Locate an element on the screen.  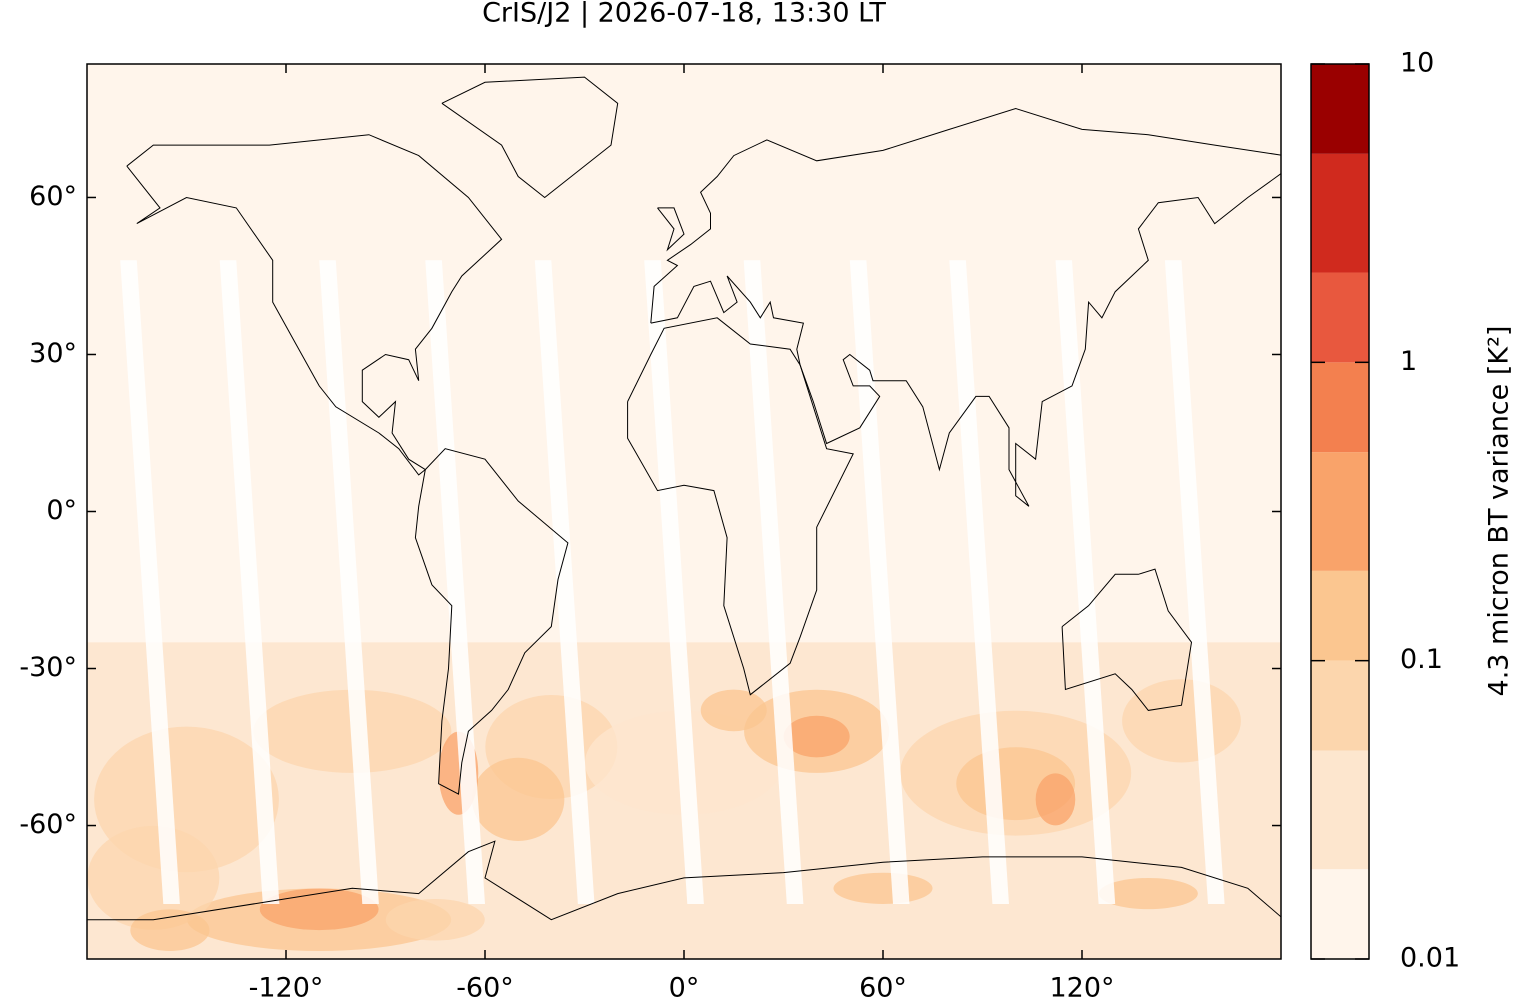
x-tick-label: -60° is located at coordinates (485, 987).